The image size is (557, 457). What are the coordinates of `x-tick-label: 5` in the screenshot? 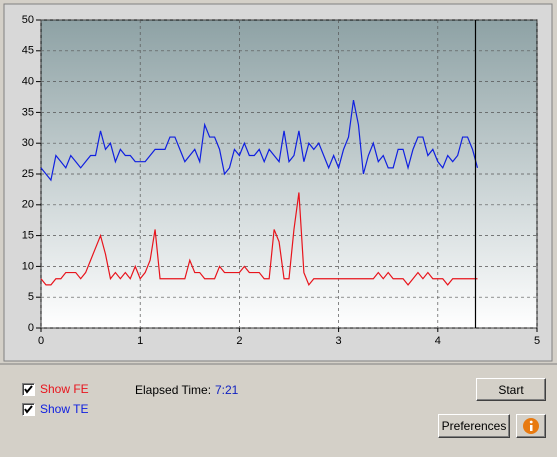 It's located at (537, 341).